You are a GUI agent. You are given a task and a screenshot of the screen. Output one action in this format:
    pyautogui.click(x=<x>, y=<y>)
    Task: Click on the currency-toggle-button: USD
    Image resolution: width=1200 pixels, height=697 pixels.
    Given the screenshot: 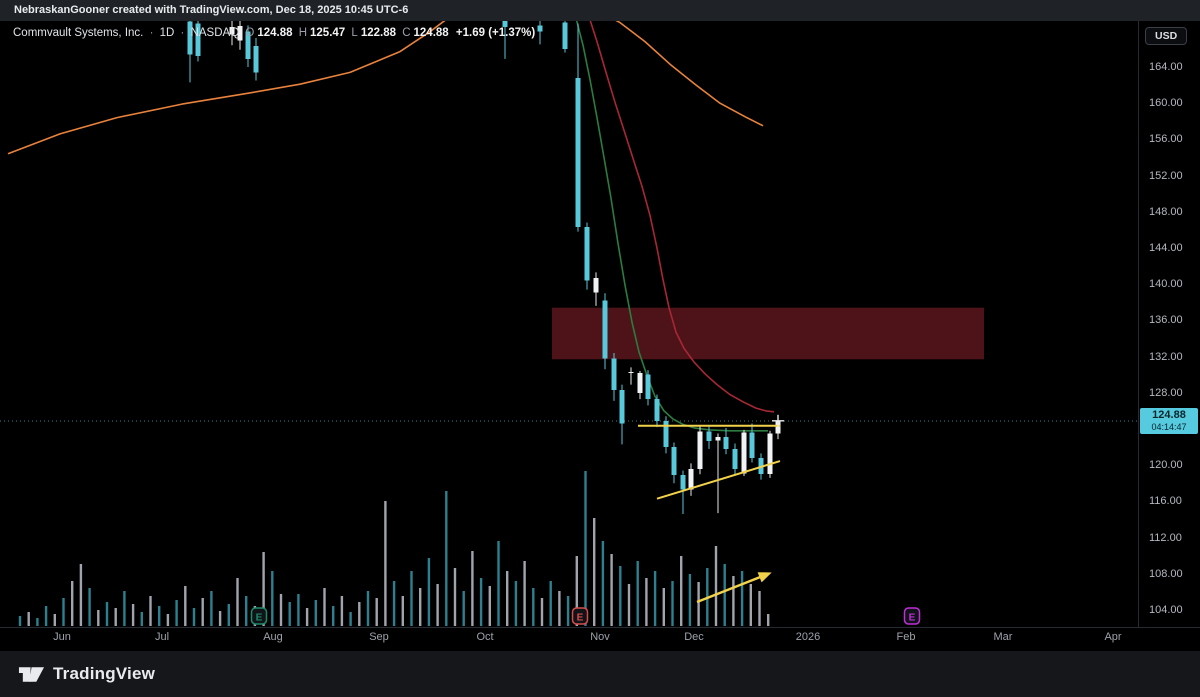 What is the action you would take?
    pyautogui.click(x=1166, y=36)
    